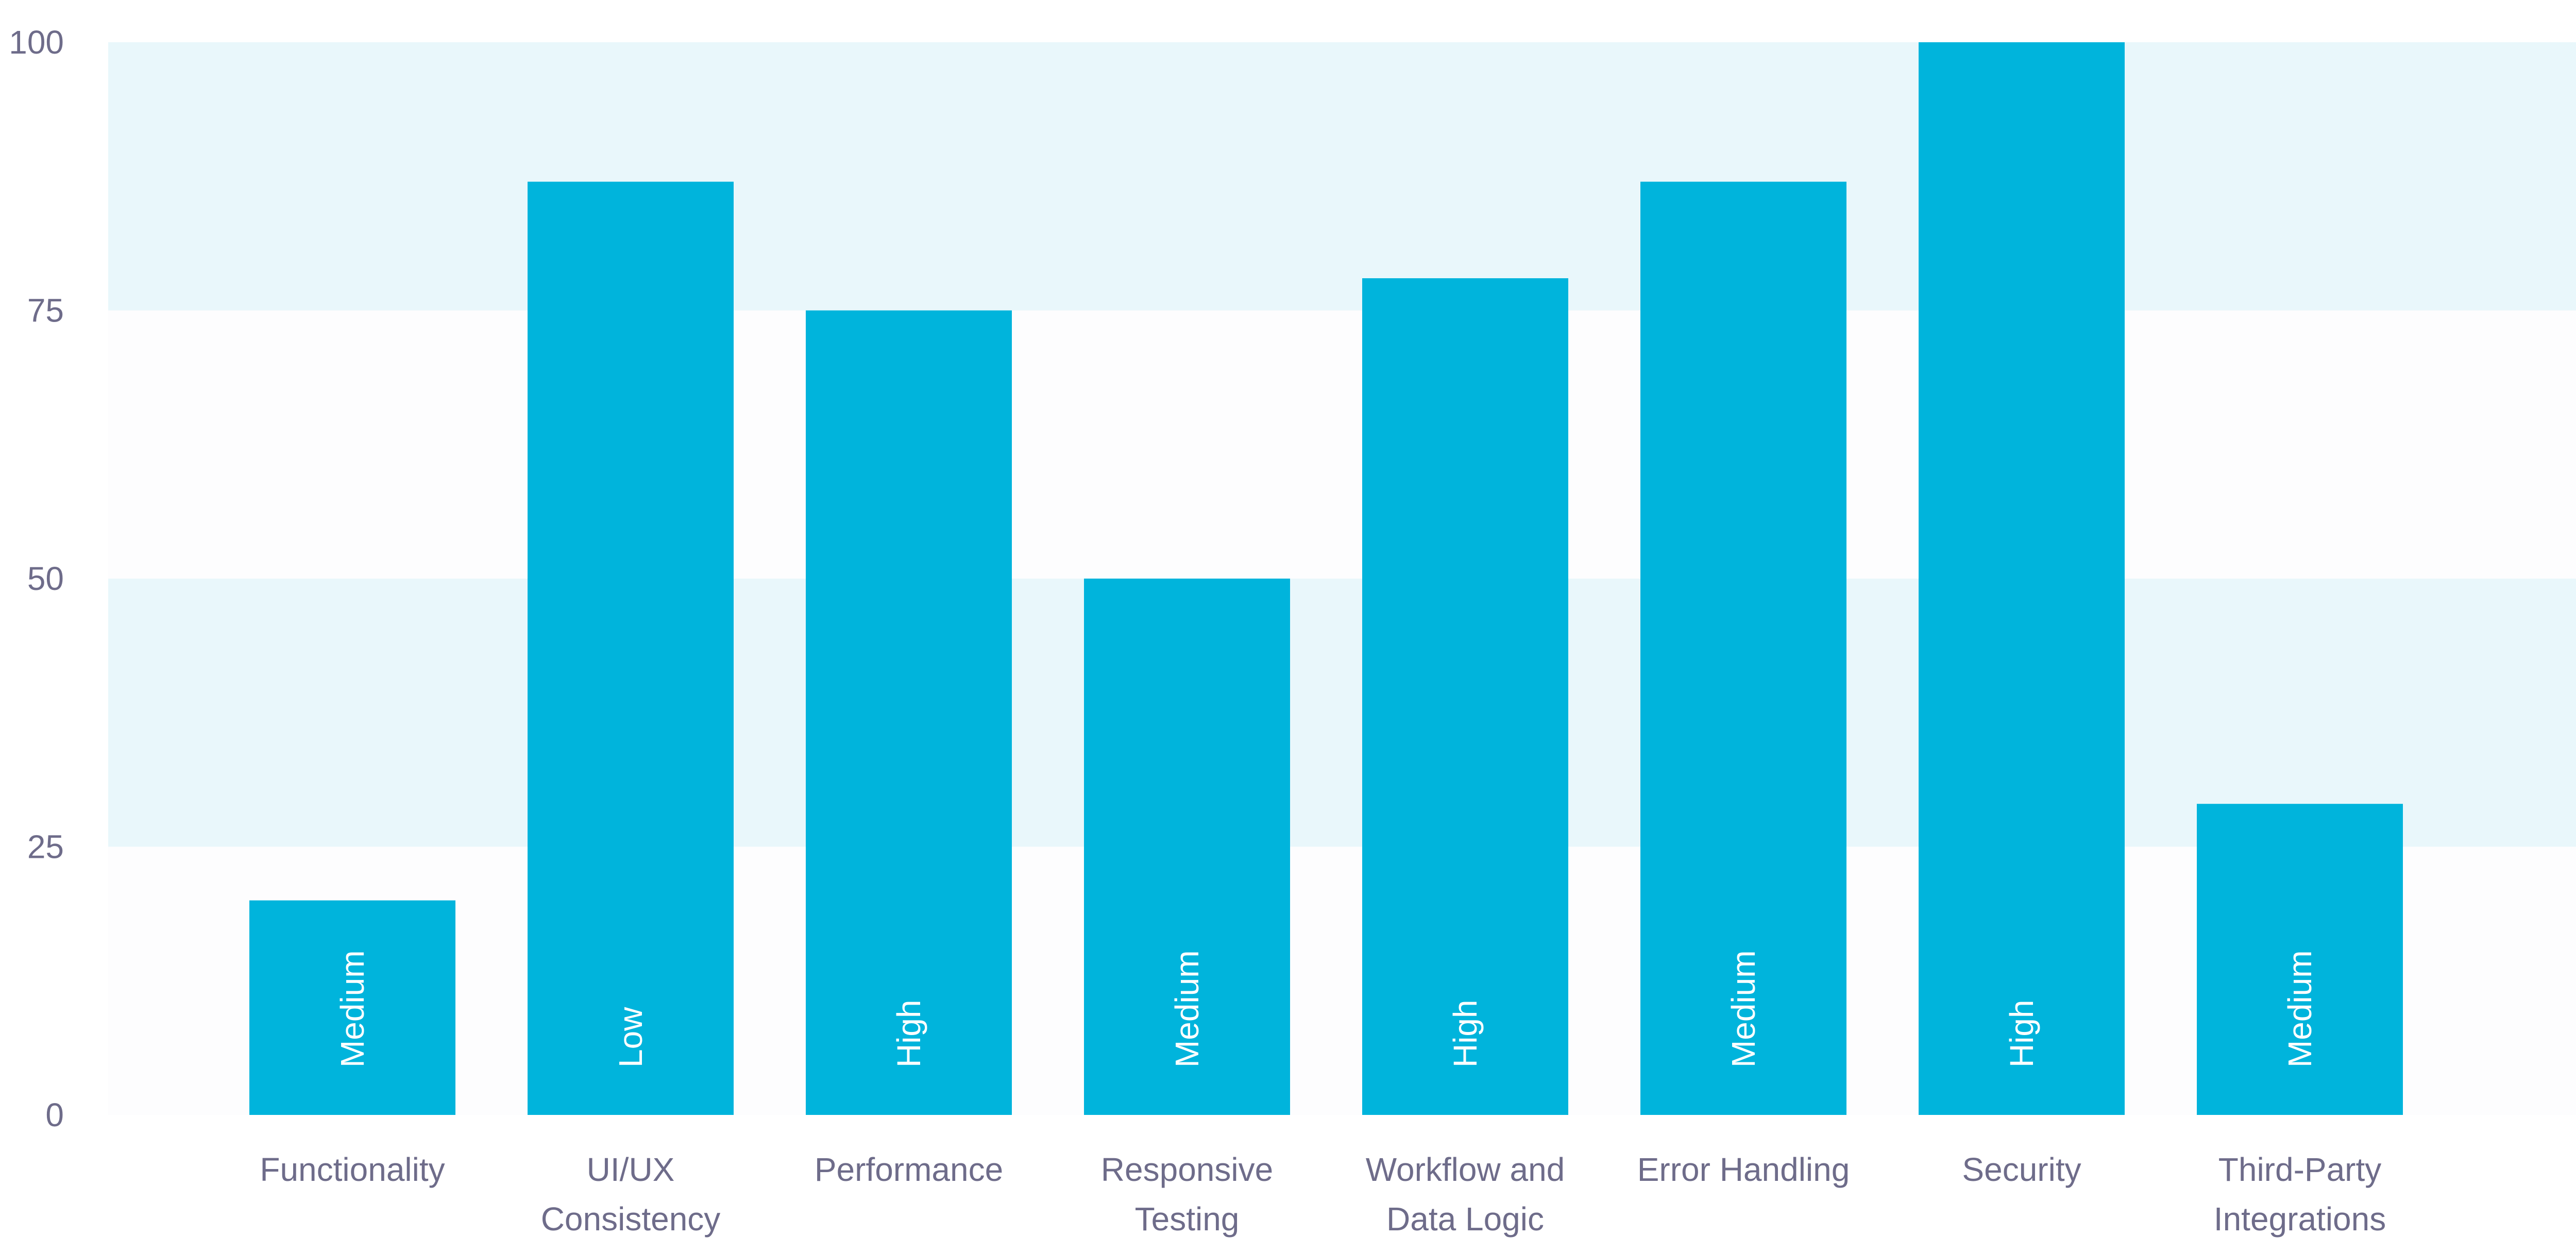 Image resolution: width=2576 pixels, height=1253 pixels. I want to click on y-tick-label: 25, so click(45, 847).